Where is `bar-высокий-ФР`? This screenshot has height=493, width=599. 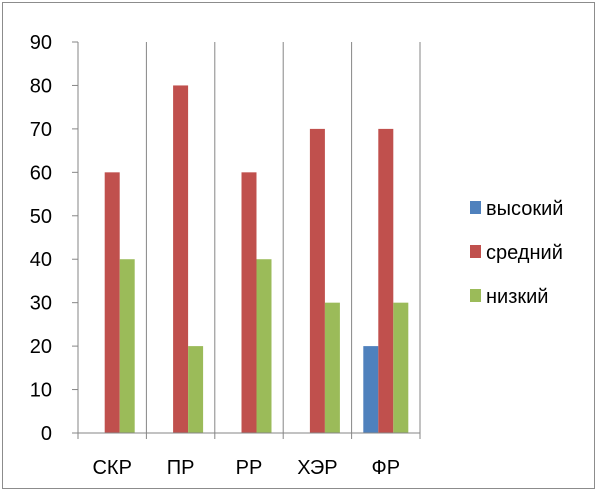 bar-высокий-ФР is located at coordinates (371, 389).